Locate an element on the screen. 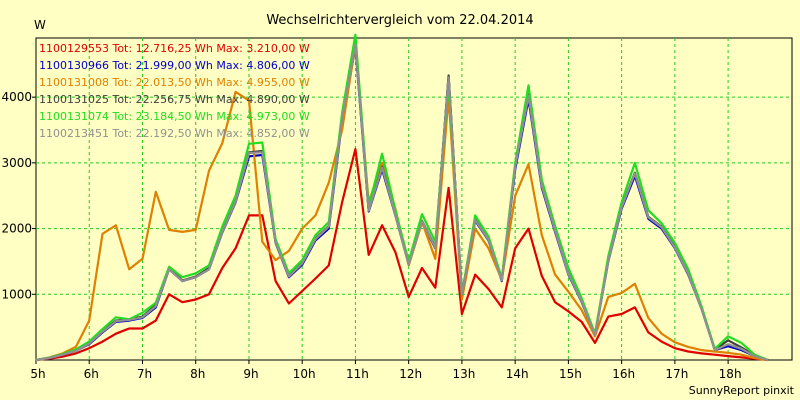  y-tick-label: 4000 is located at coordinates (16, 97).